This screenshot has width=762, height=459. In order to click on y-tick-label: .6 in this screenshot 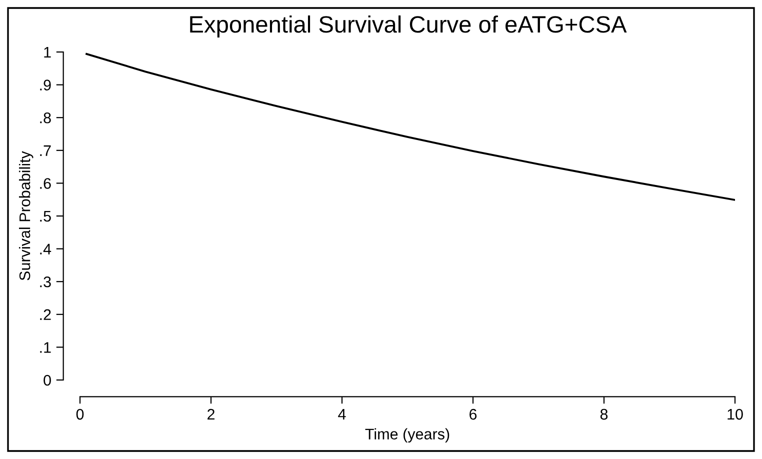, I will do `click(45, 183)`.